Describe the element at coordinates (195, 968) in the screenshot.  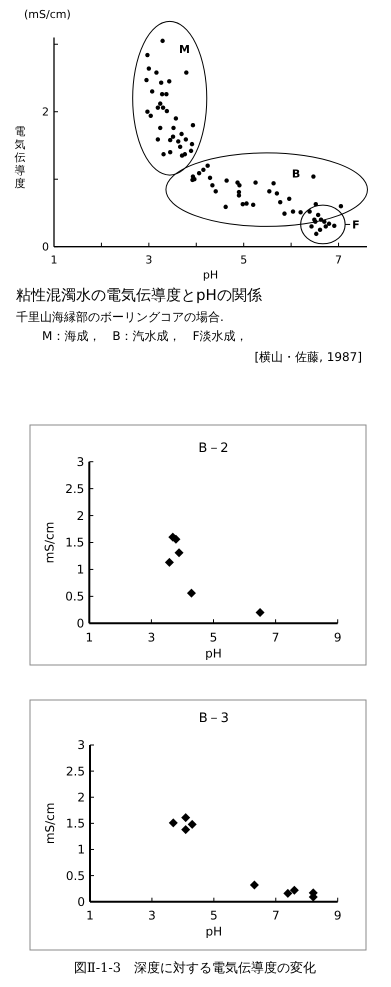
I see `text: 図Ⅱ-1-3 深度に対する電気伝導度の変化` at that location.